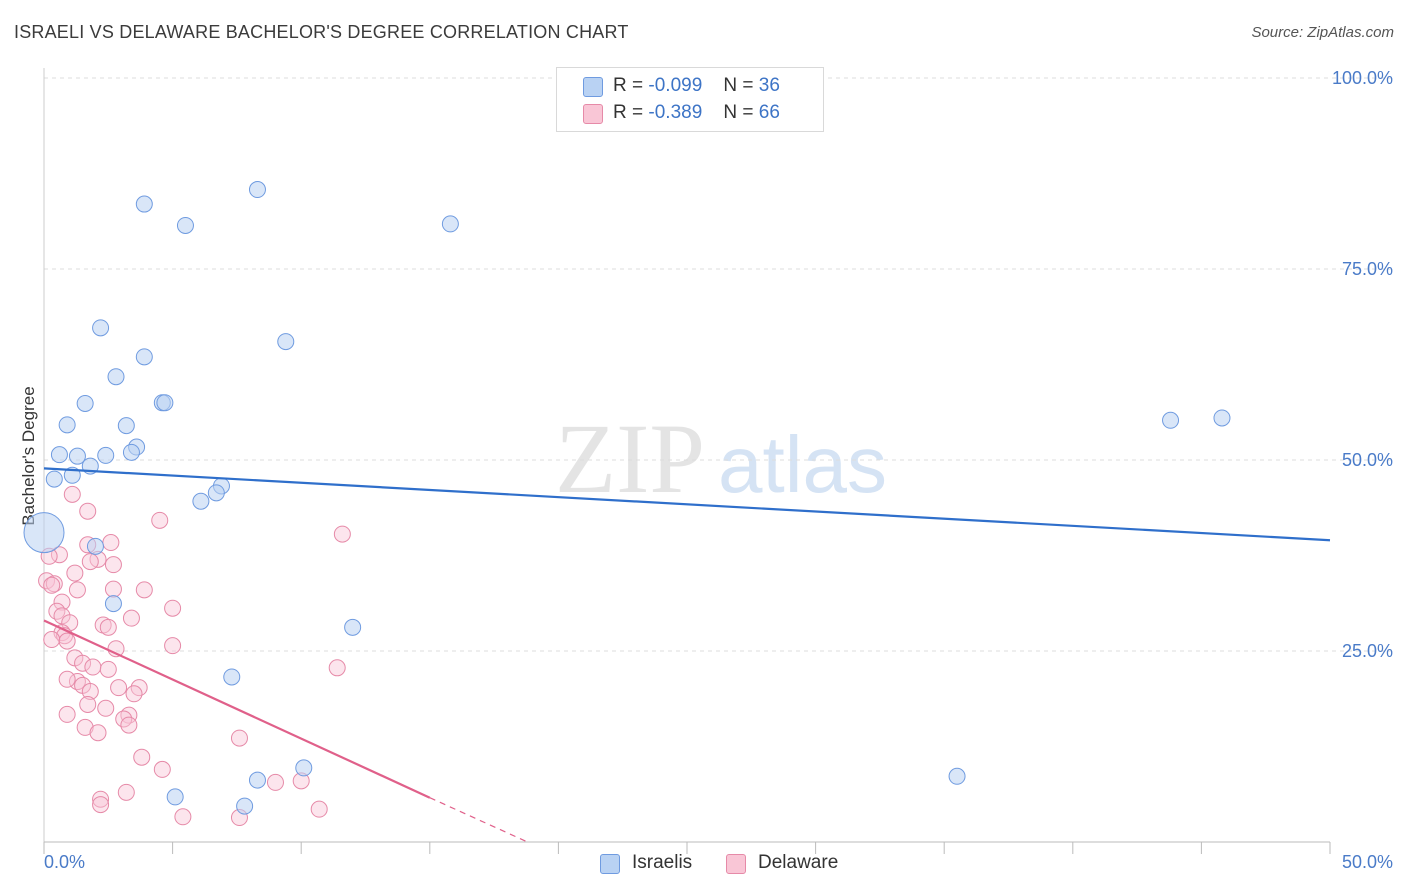 The image size is (1406, 892). What do you see at coordinates (593, 114) in the screenshot?
I see `delaware-swatch` at bounding box center [593, 114].